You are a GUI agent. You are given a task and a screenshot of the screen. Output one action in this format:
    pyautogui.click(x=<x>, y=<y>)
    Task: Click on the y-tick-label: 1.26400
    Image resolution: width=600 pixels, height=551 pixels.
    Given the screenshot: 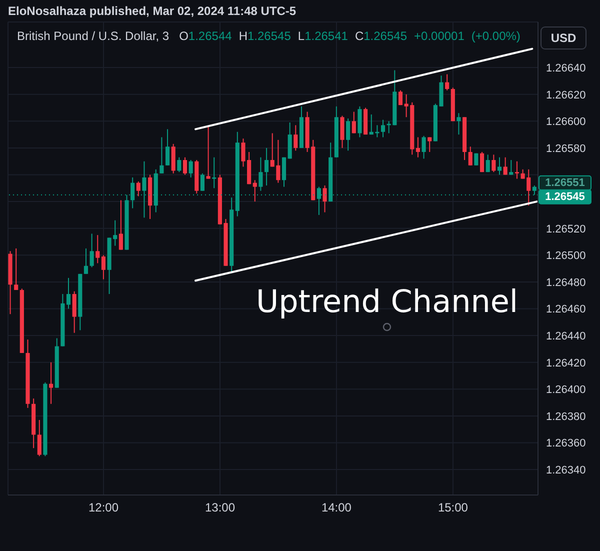 What is the action you would take?
    pyautogui.click(x=566, y=390)
    